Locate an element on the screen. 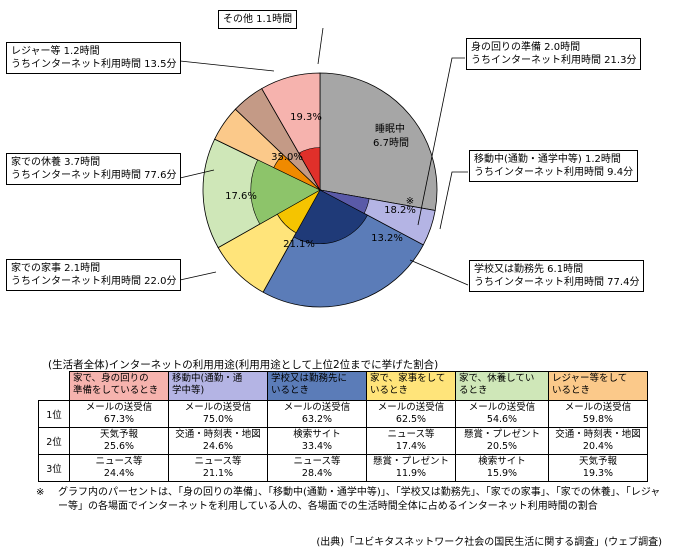  callout-personal-line1: 身の回りの準備 2.0時間 is located at coordinates (526, 47).